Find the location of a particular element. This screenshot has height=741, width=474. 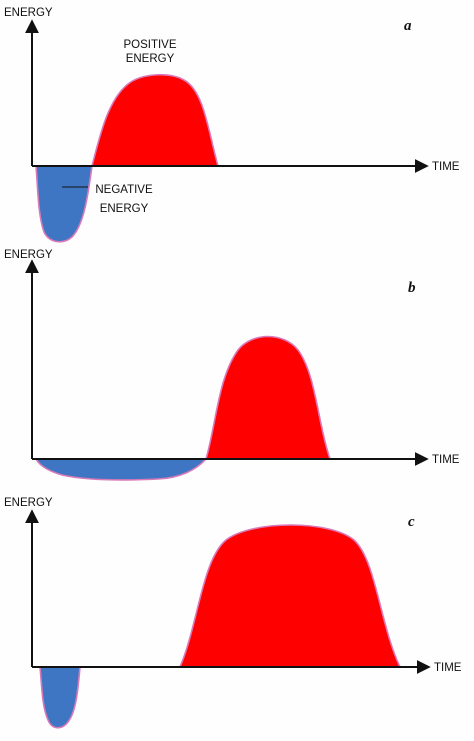

panel-letter-a: a is located at coordinates (408, 26).